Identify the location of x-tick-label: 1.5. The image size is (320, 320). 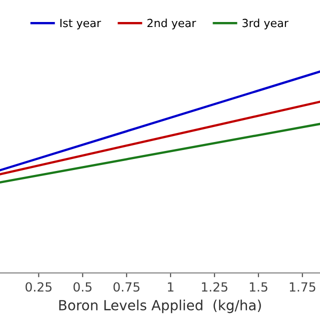
(259, 287).